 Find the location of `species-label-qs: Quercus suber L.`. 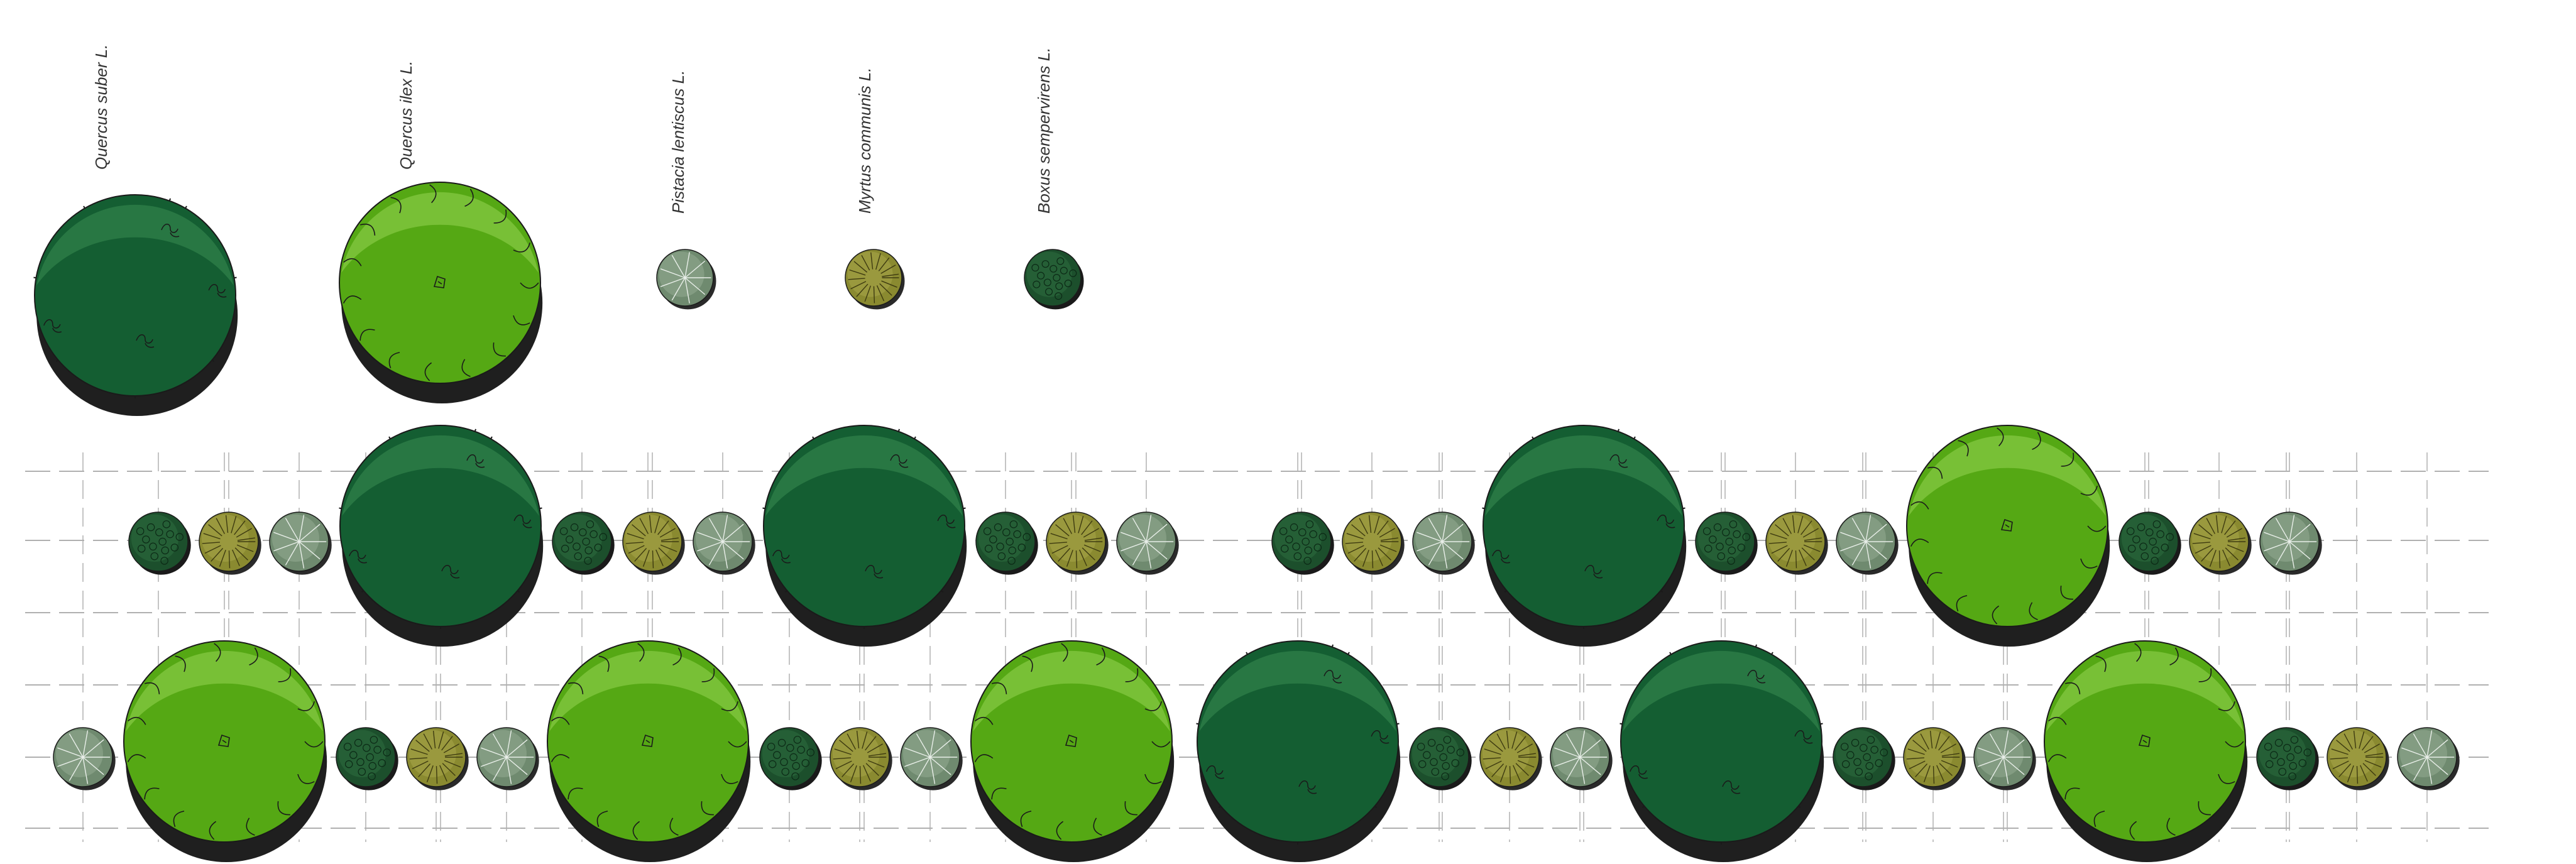

species-label-qs: Quercus suber L. is located at coordinates (101, 107).